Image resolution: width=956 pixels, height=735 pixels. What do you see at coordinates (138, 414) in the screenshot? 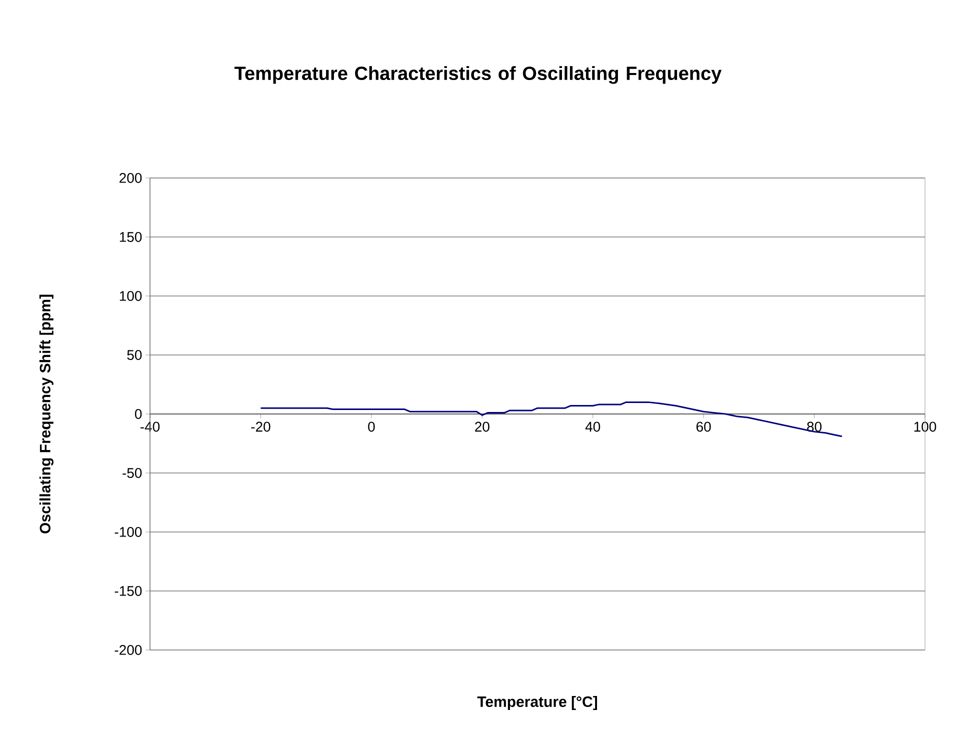
I see `y-tick-label: 0` at bounding box center [138, 414].